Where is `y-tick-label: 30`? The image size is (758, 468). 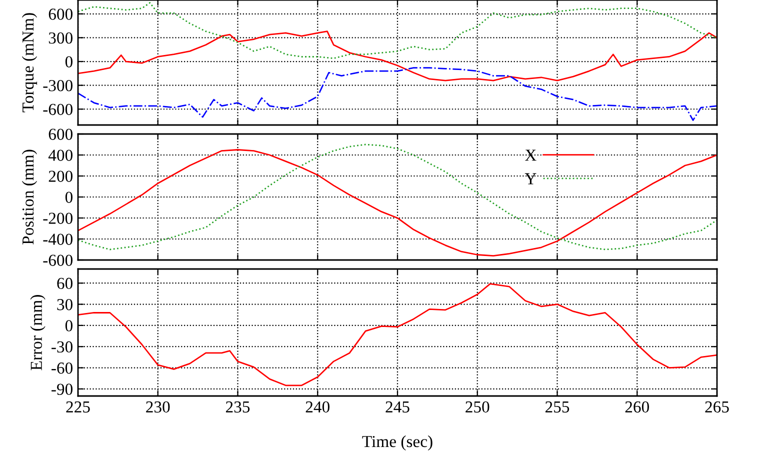
y-tick-label: 30 is located at coordinates (65, 304).